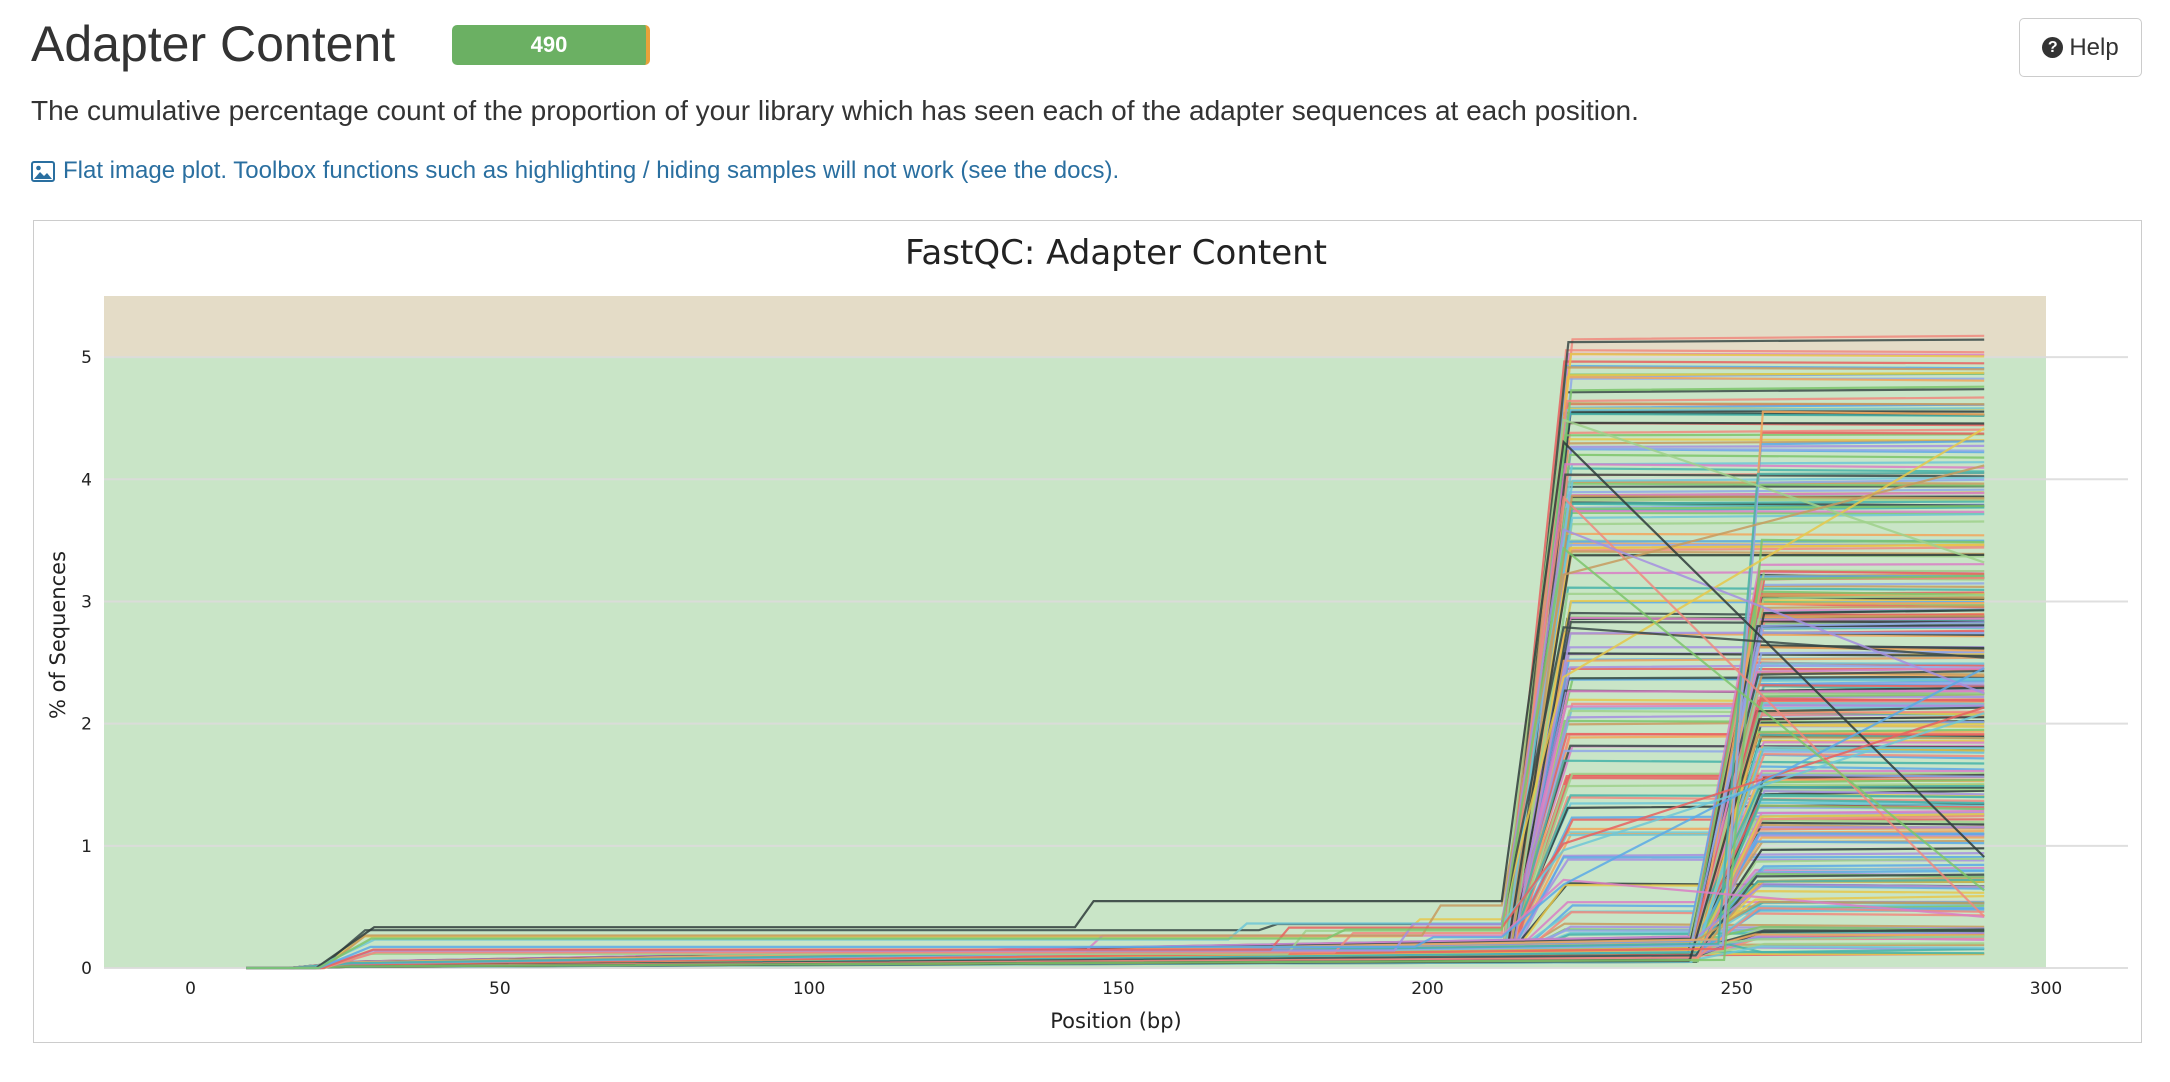  I want to click on x-tick-label: 0, so click(190, 989).